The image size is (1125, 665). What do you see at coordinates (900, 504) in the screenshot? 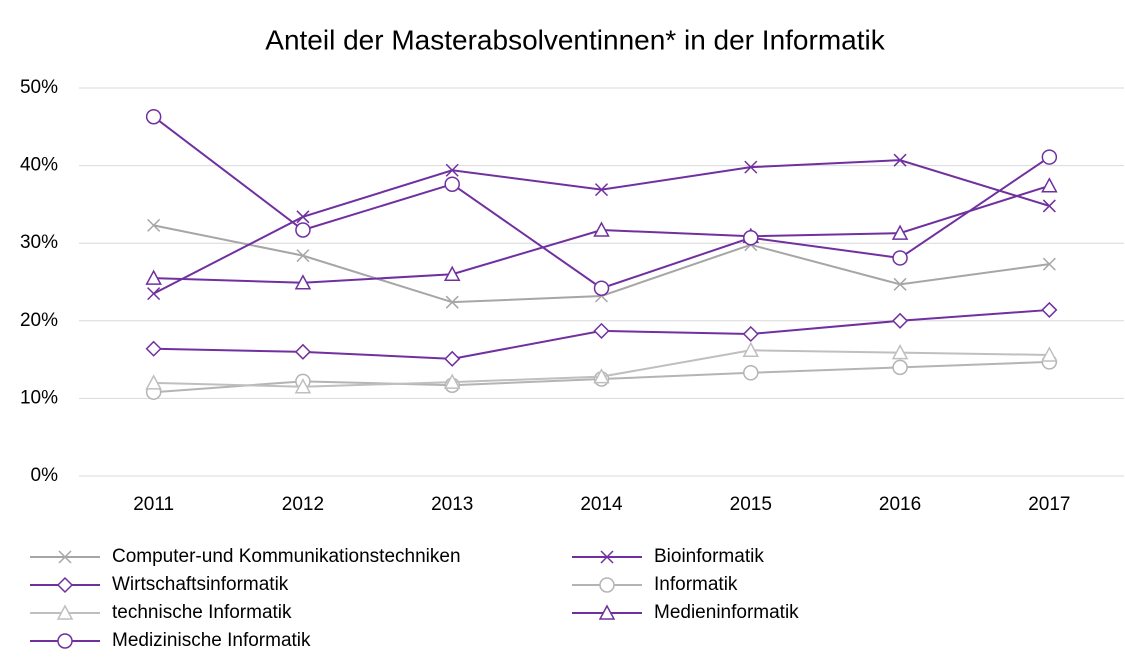
I see `x-tick-label: 2016` at bounding box center [900, 504].